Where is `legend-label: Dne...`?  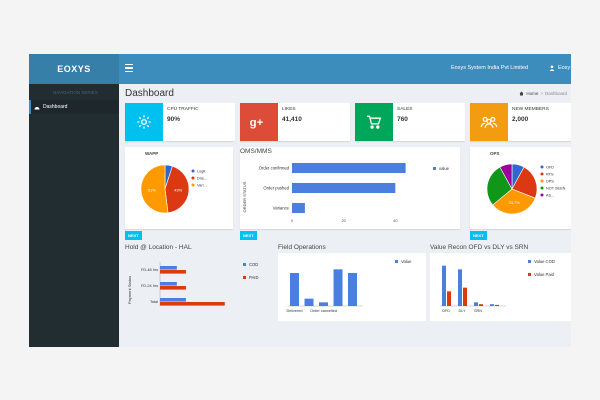
legend-label: Dne... is located at coordinates (202, 179).